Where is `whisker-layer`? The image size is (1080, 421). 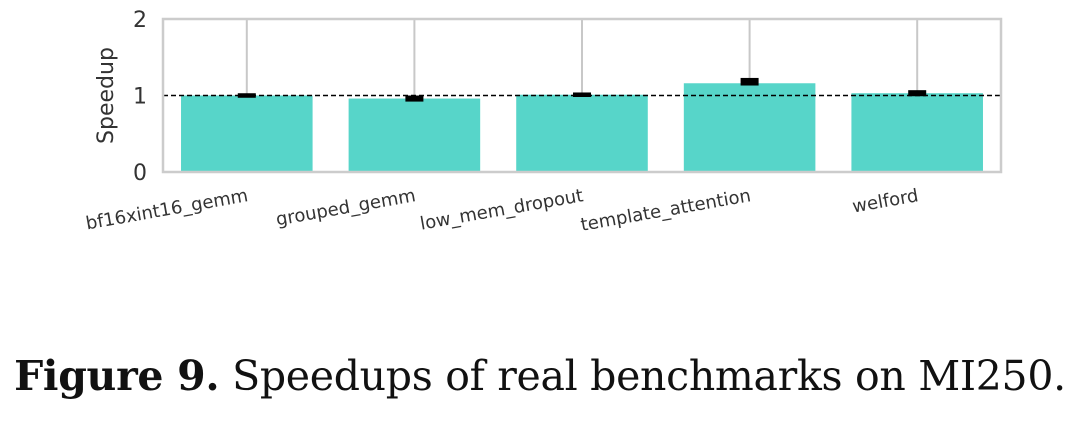
whisker-layer is located at coordinates (582, 58).